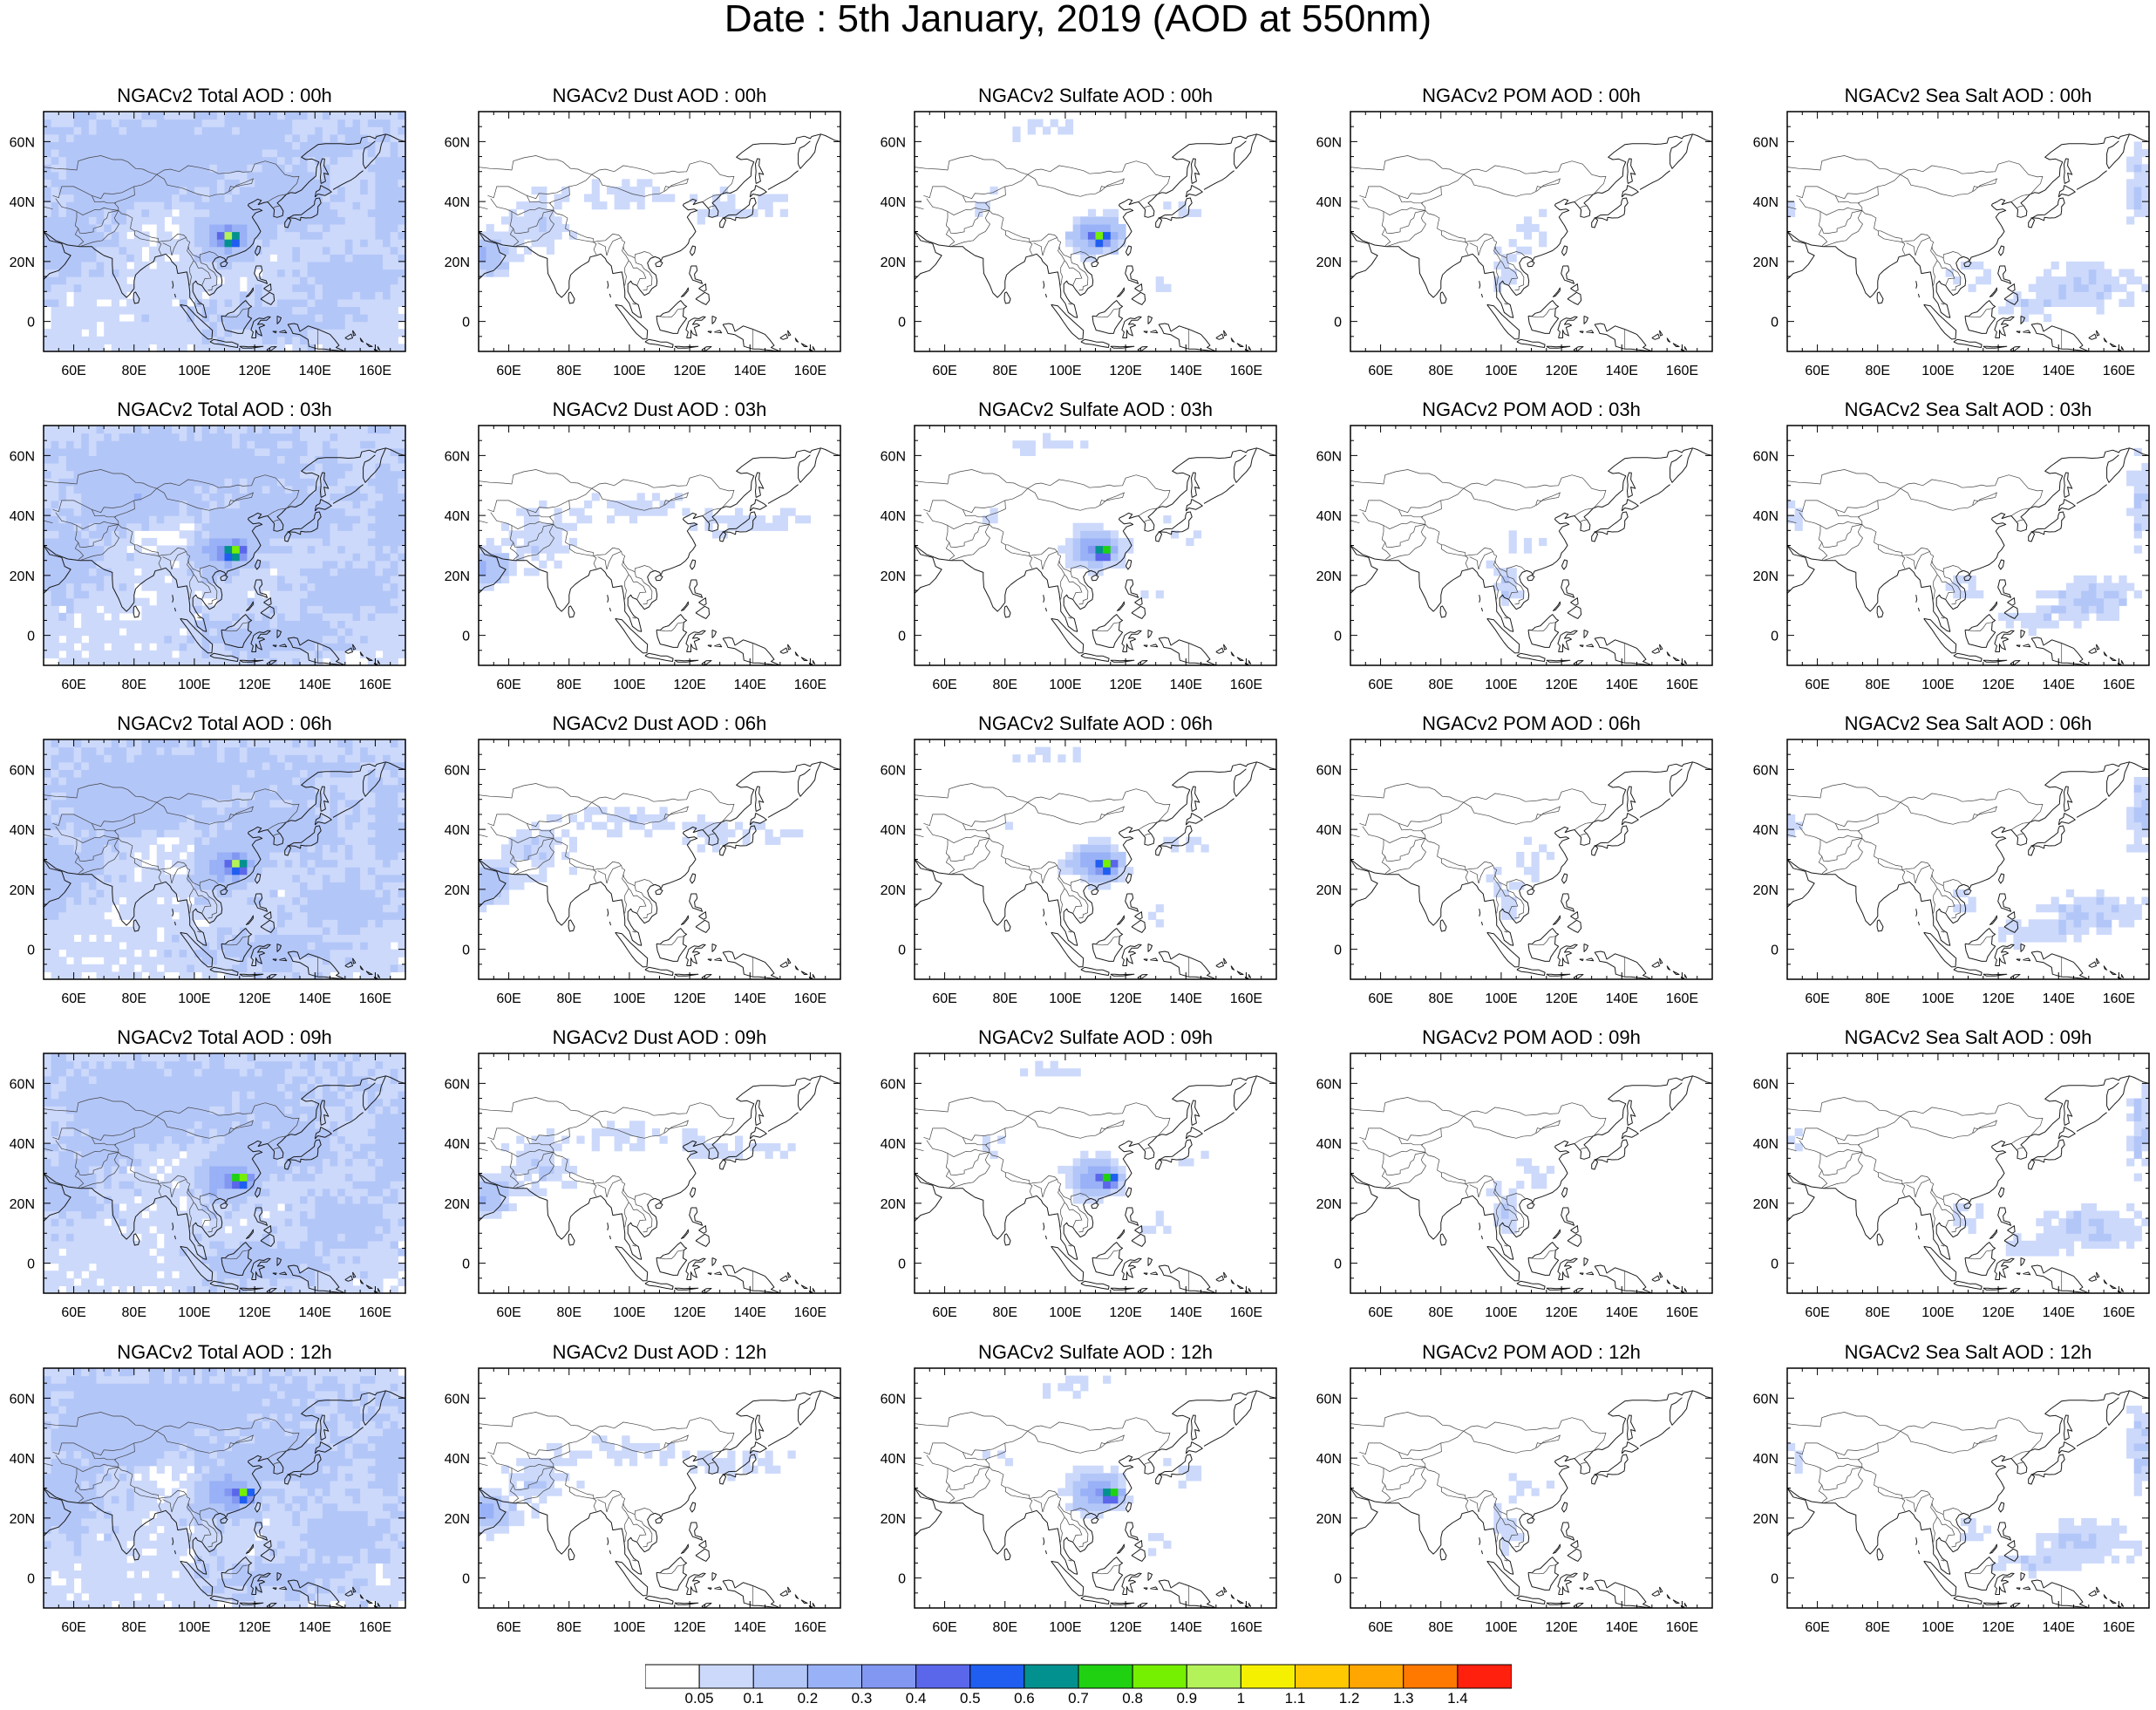 This screenshot has width=2156, height=1710. What do you see at coordinates (225, 723) in the screenshot?
I see `panel-title: NGACv2 Total AOD : 06h` at bounding box center [225, 723].